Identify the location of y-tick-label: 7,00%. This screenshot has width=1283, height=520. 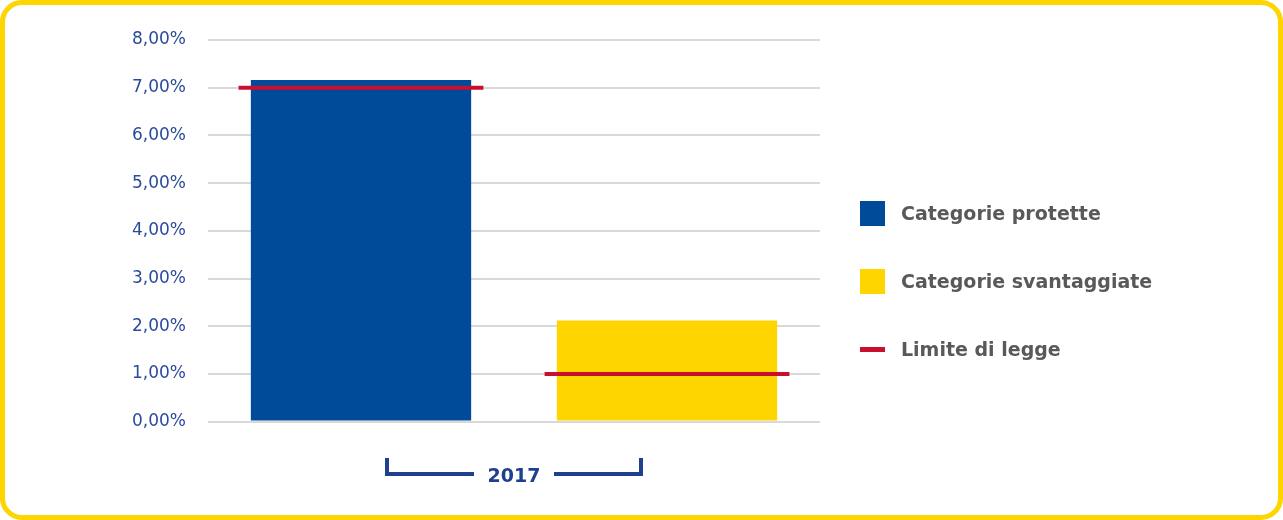
(158, 86).